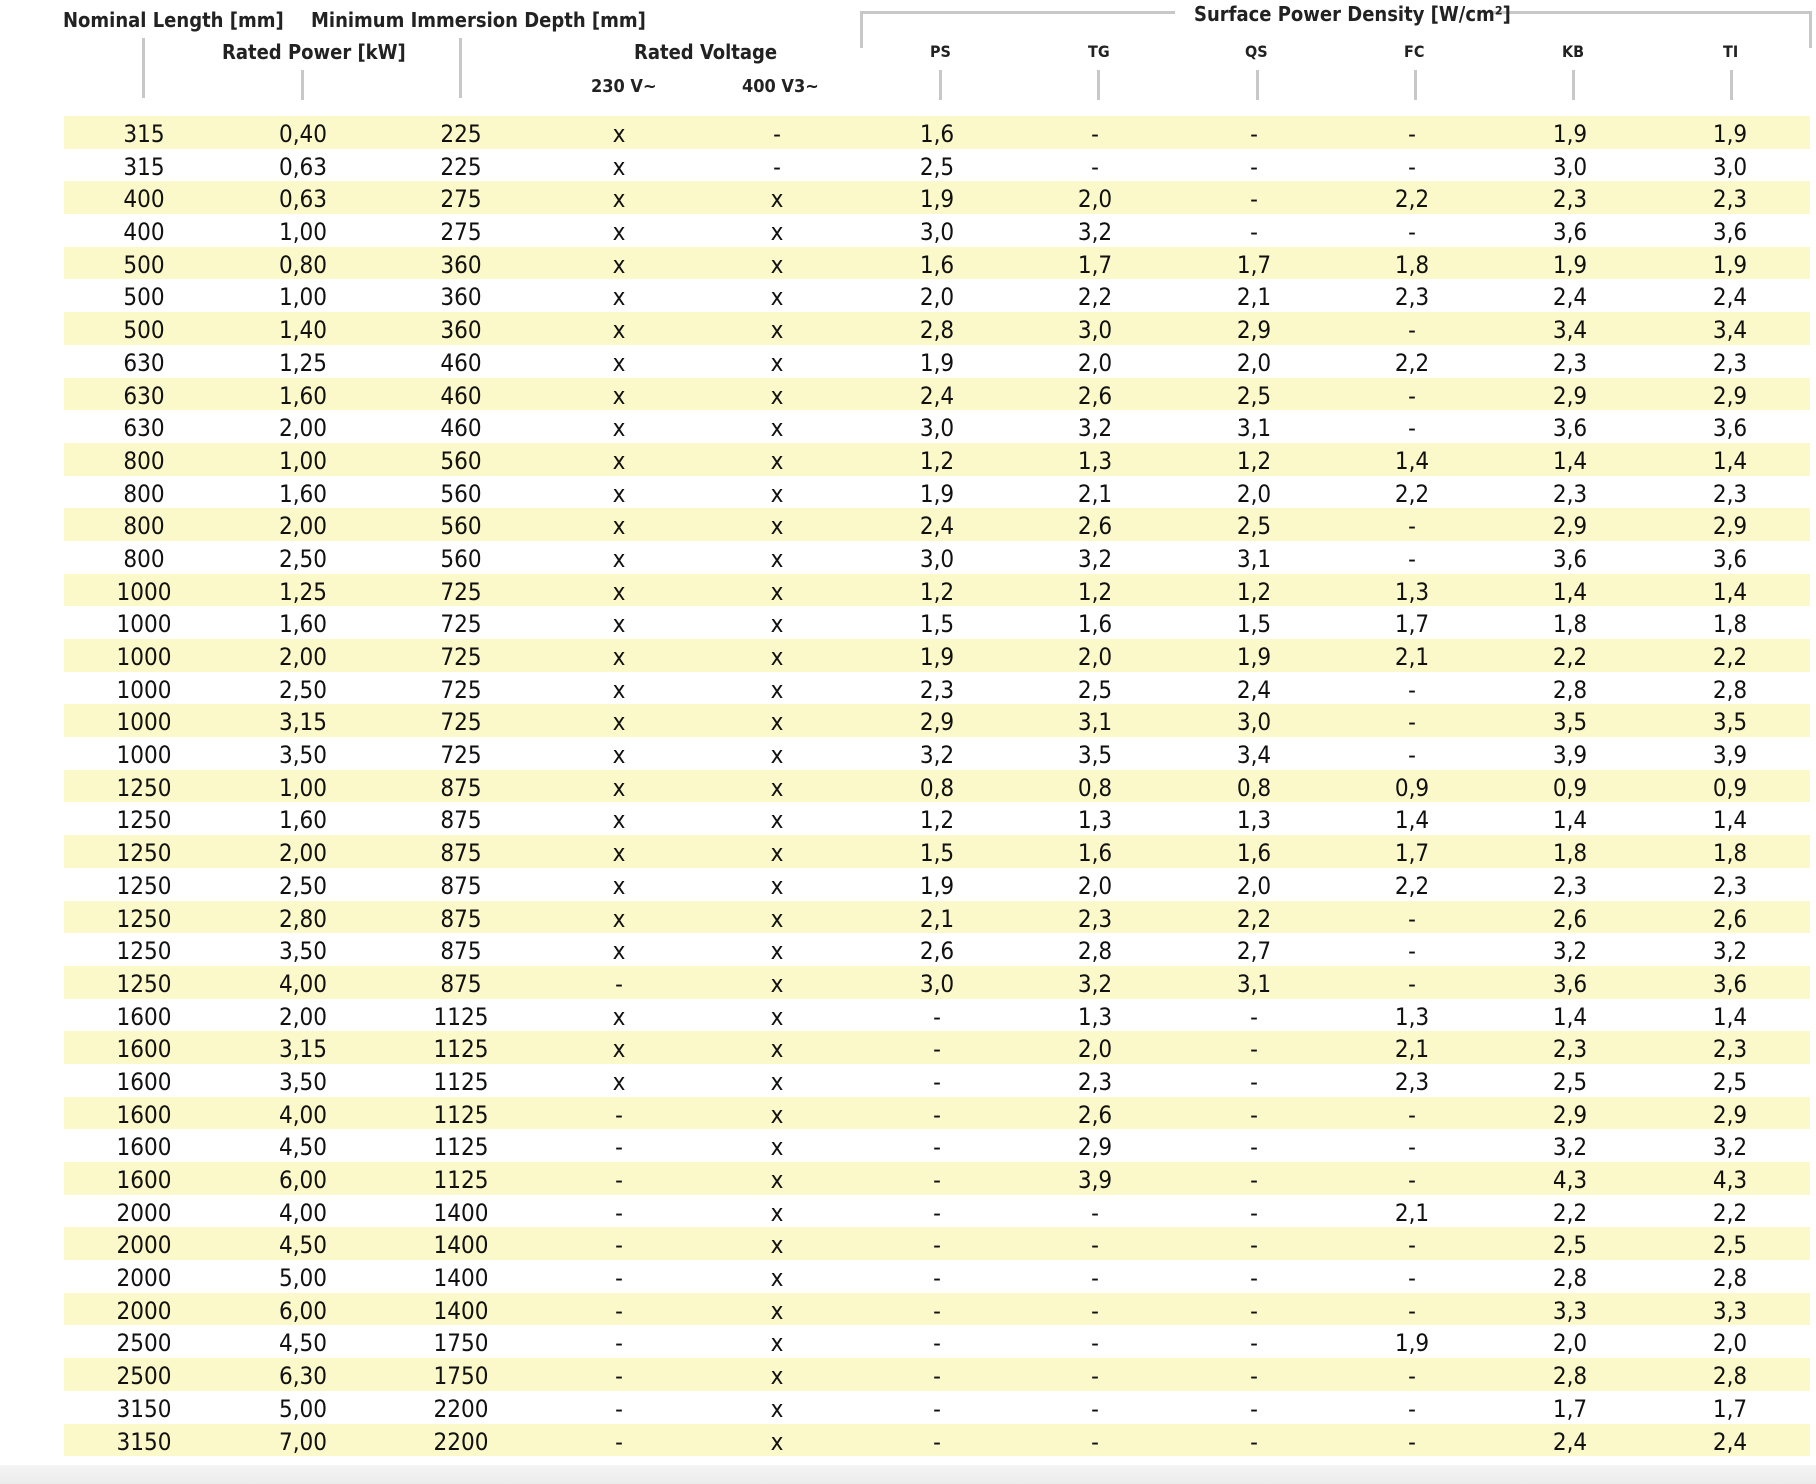 Image resolution: width=1816 pixels, height=1484 pixels. What do you see at coordinates (1730, 199) in the screenshot?
I see `cell-ti: 2,3` at bounding box center [1730, 199].